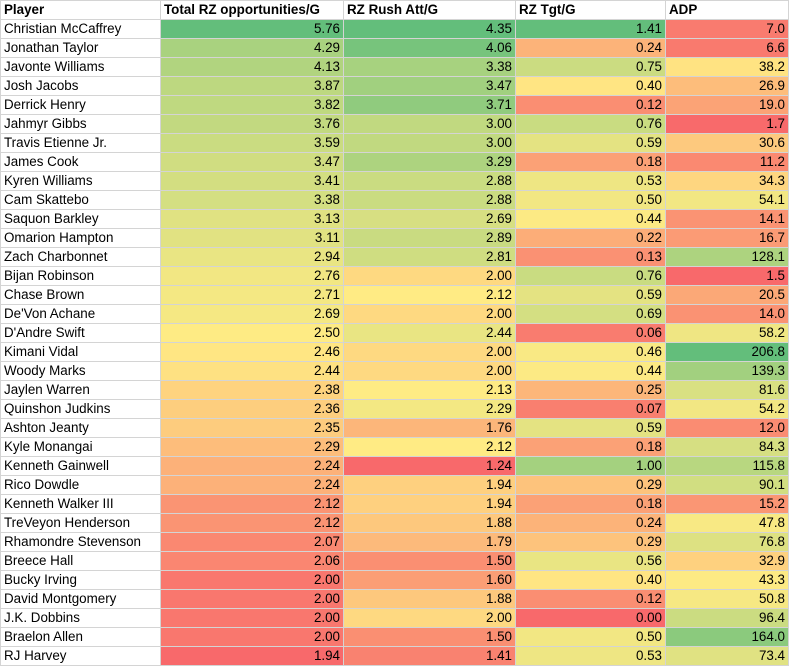  I want to click on rz-tgt-cell: 1.41, so click(590, 29).